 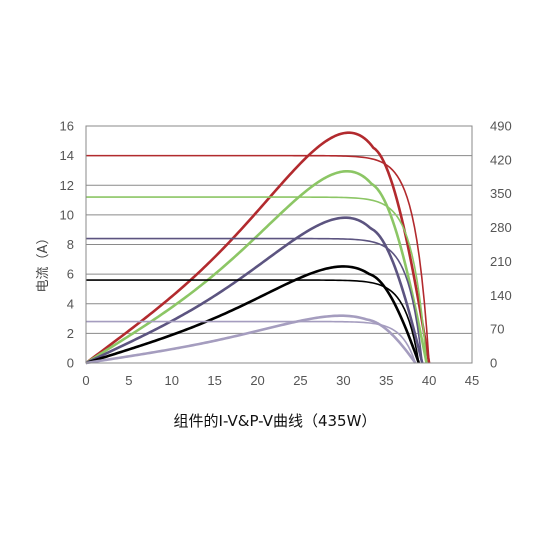 What do you see at coordinates (67, 214) in the screenshot?
I see `y-tick-label: 10` at bounding box center [67, 214].